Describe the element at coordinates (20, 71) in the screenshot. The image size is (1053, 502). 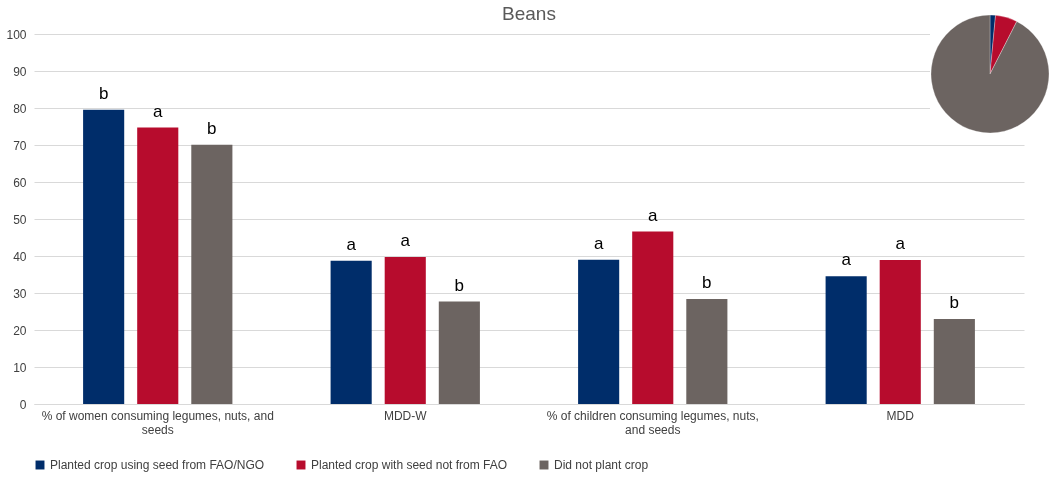
I see `y-tick-label: 90` at that location.